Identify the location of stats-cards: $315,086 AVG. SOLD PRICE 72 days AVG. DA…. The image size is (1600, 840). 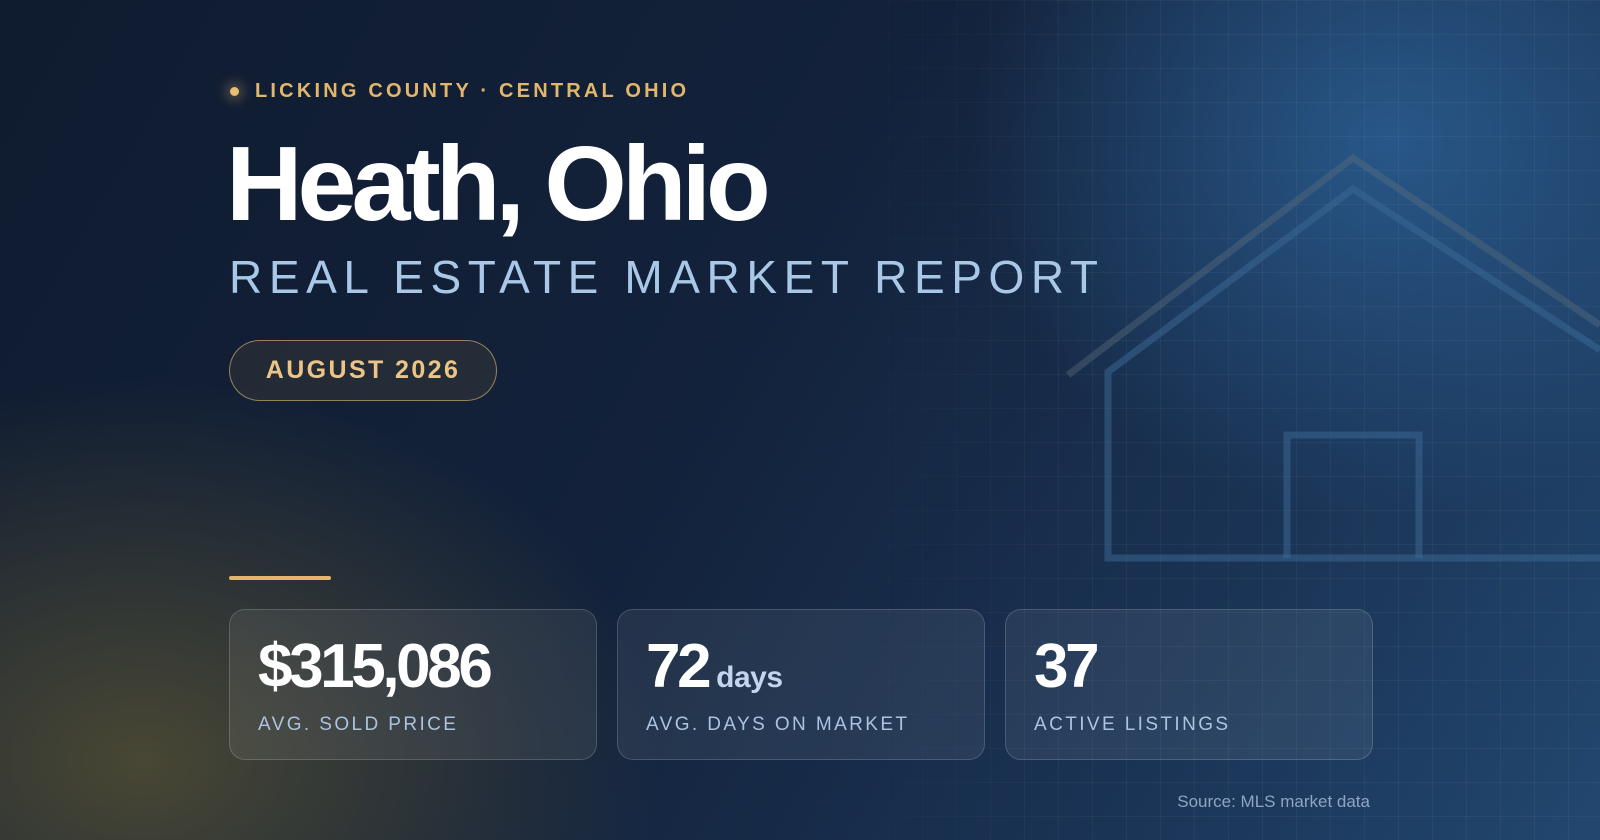
(801, 684).